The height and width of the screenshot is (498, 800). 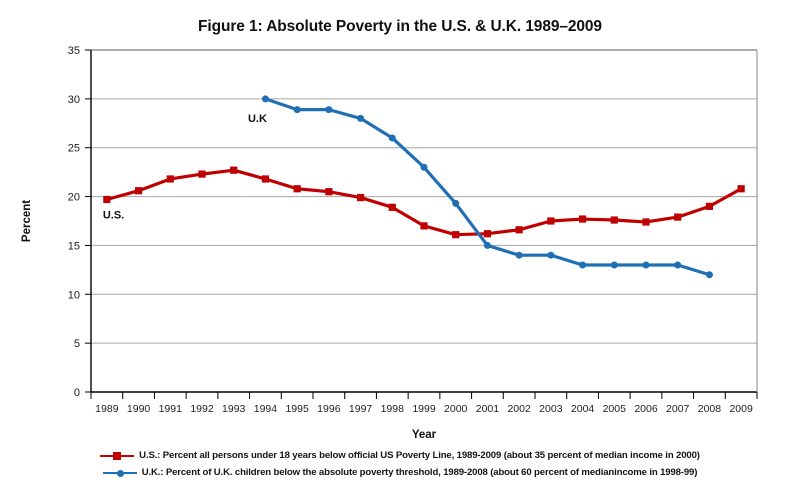 What do you see at coordinates (77, 393) in the screenshot?
I see `y-tick-label: 0` at bounding box center [77, 393].